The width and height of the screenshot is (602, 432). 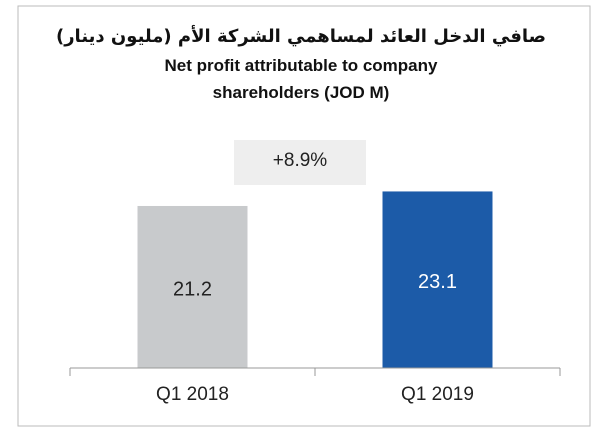 What do you see at coordinates (192, 289) in the screenshot?
I see `data-label: 21.2` at bounding box center [192, 289].